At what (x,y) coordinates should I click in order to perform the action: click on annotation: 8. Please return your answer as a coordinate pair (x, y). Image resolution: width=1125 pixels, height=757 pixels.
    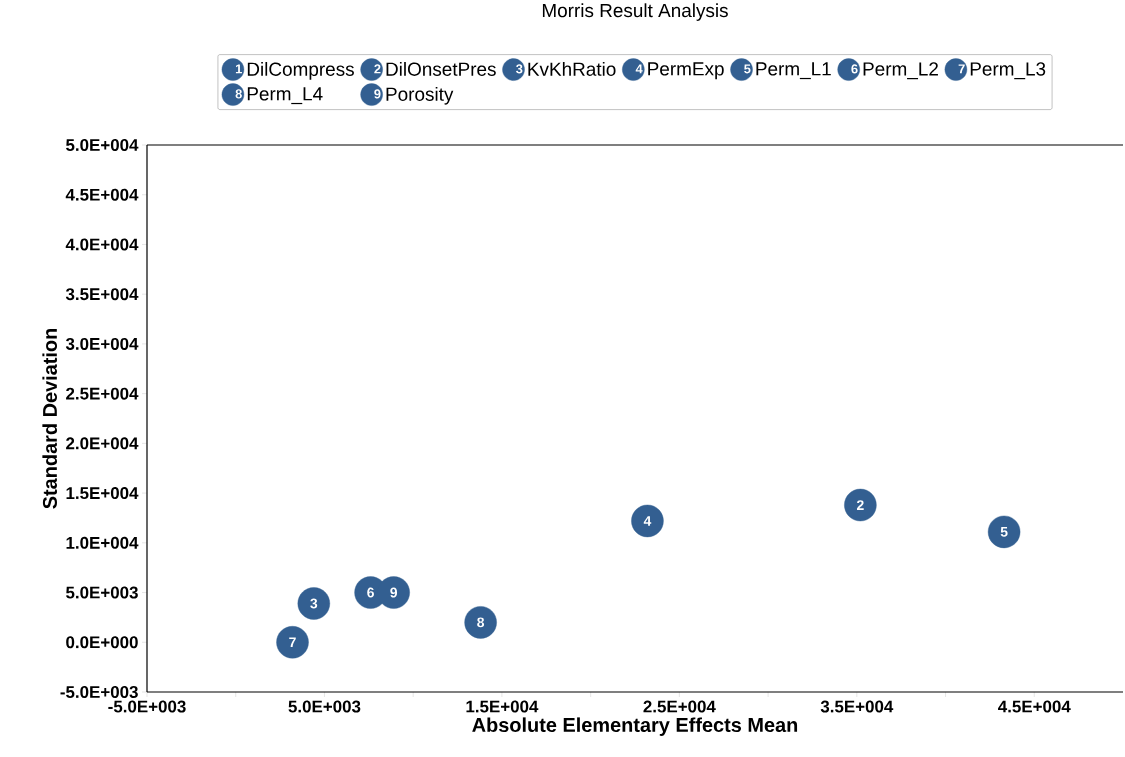
    Looking at the image, I should click on (481, 622).